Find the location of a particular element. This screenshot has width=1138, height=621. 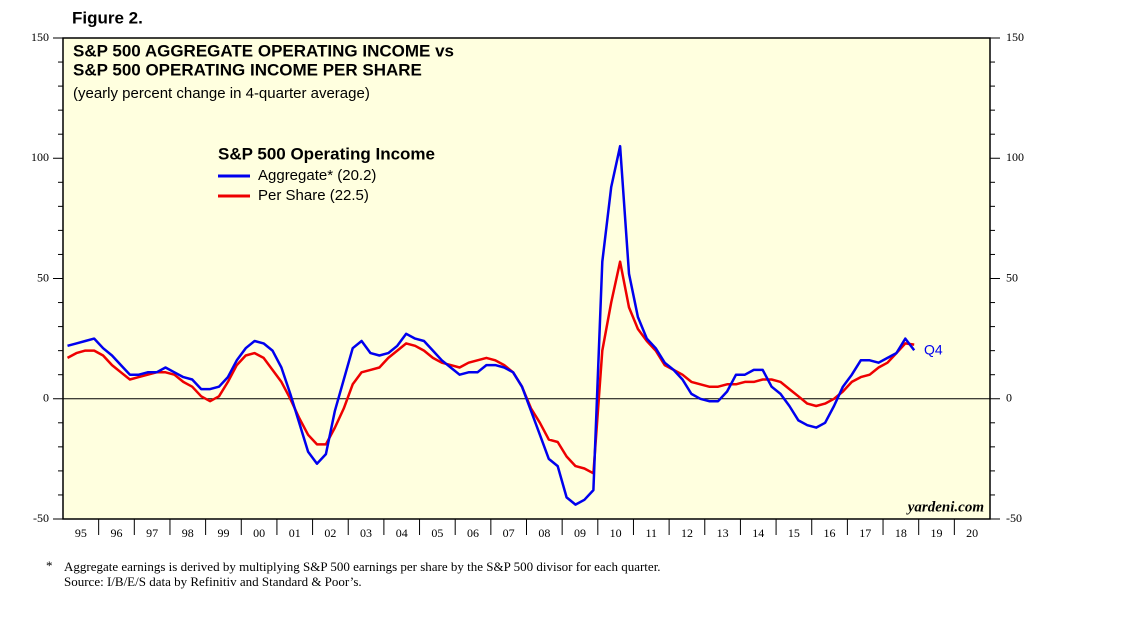

y-tick-label: -50 is located at coordinates (41, 518).